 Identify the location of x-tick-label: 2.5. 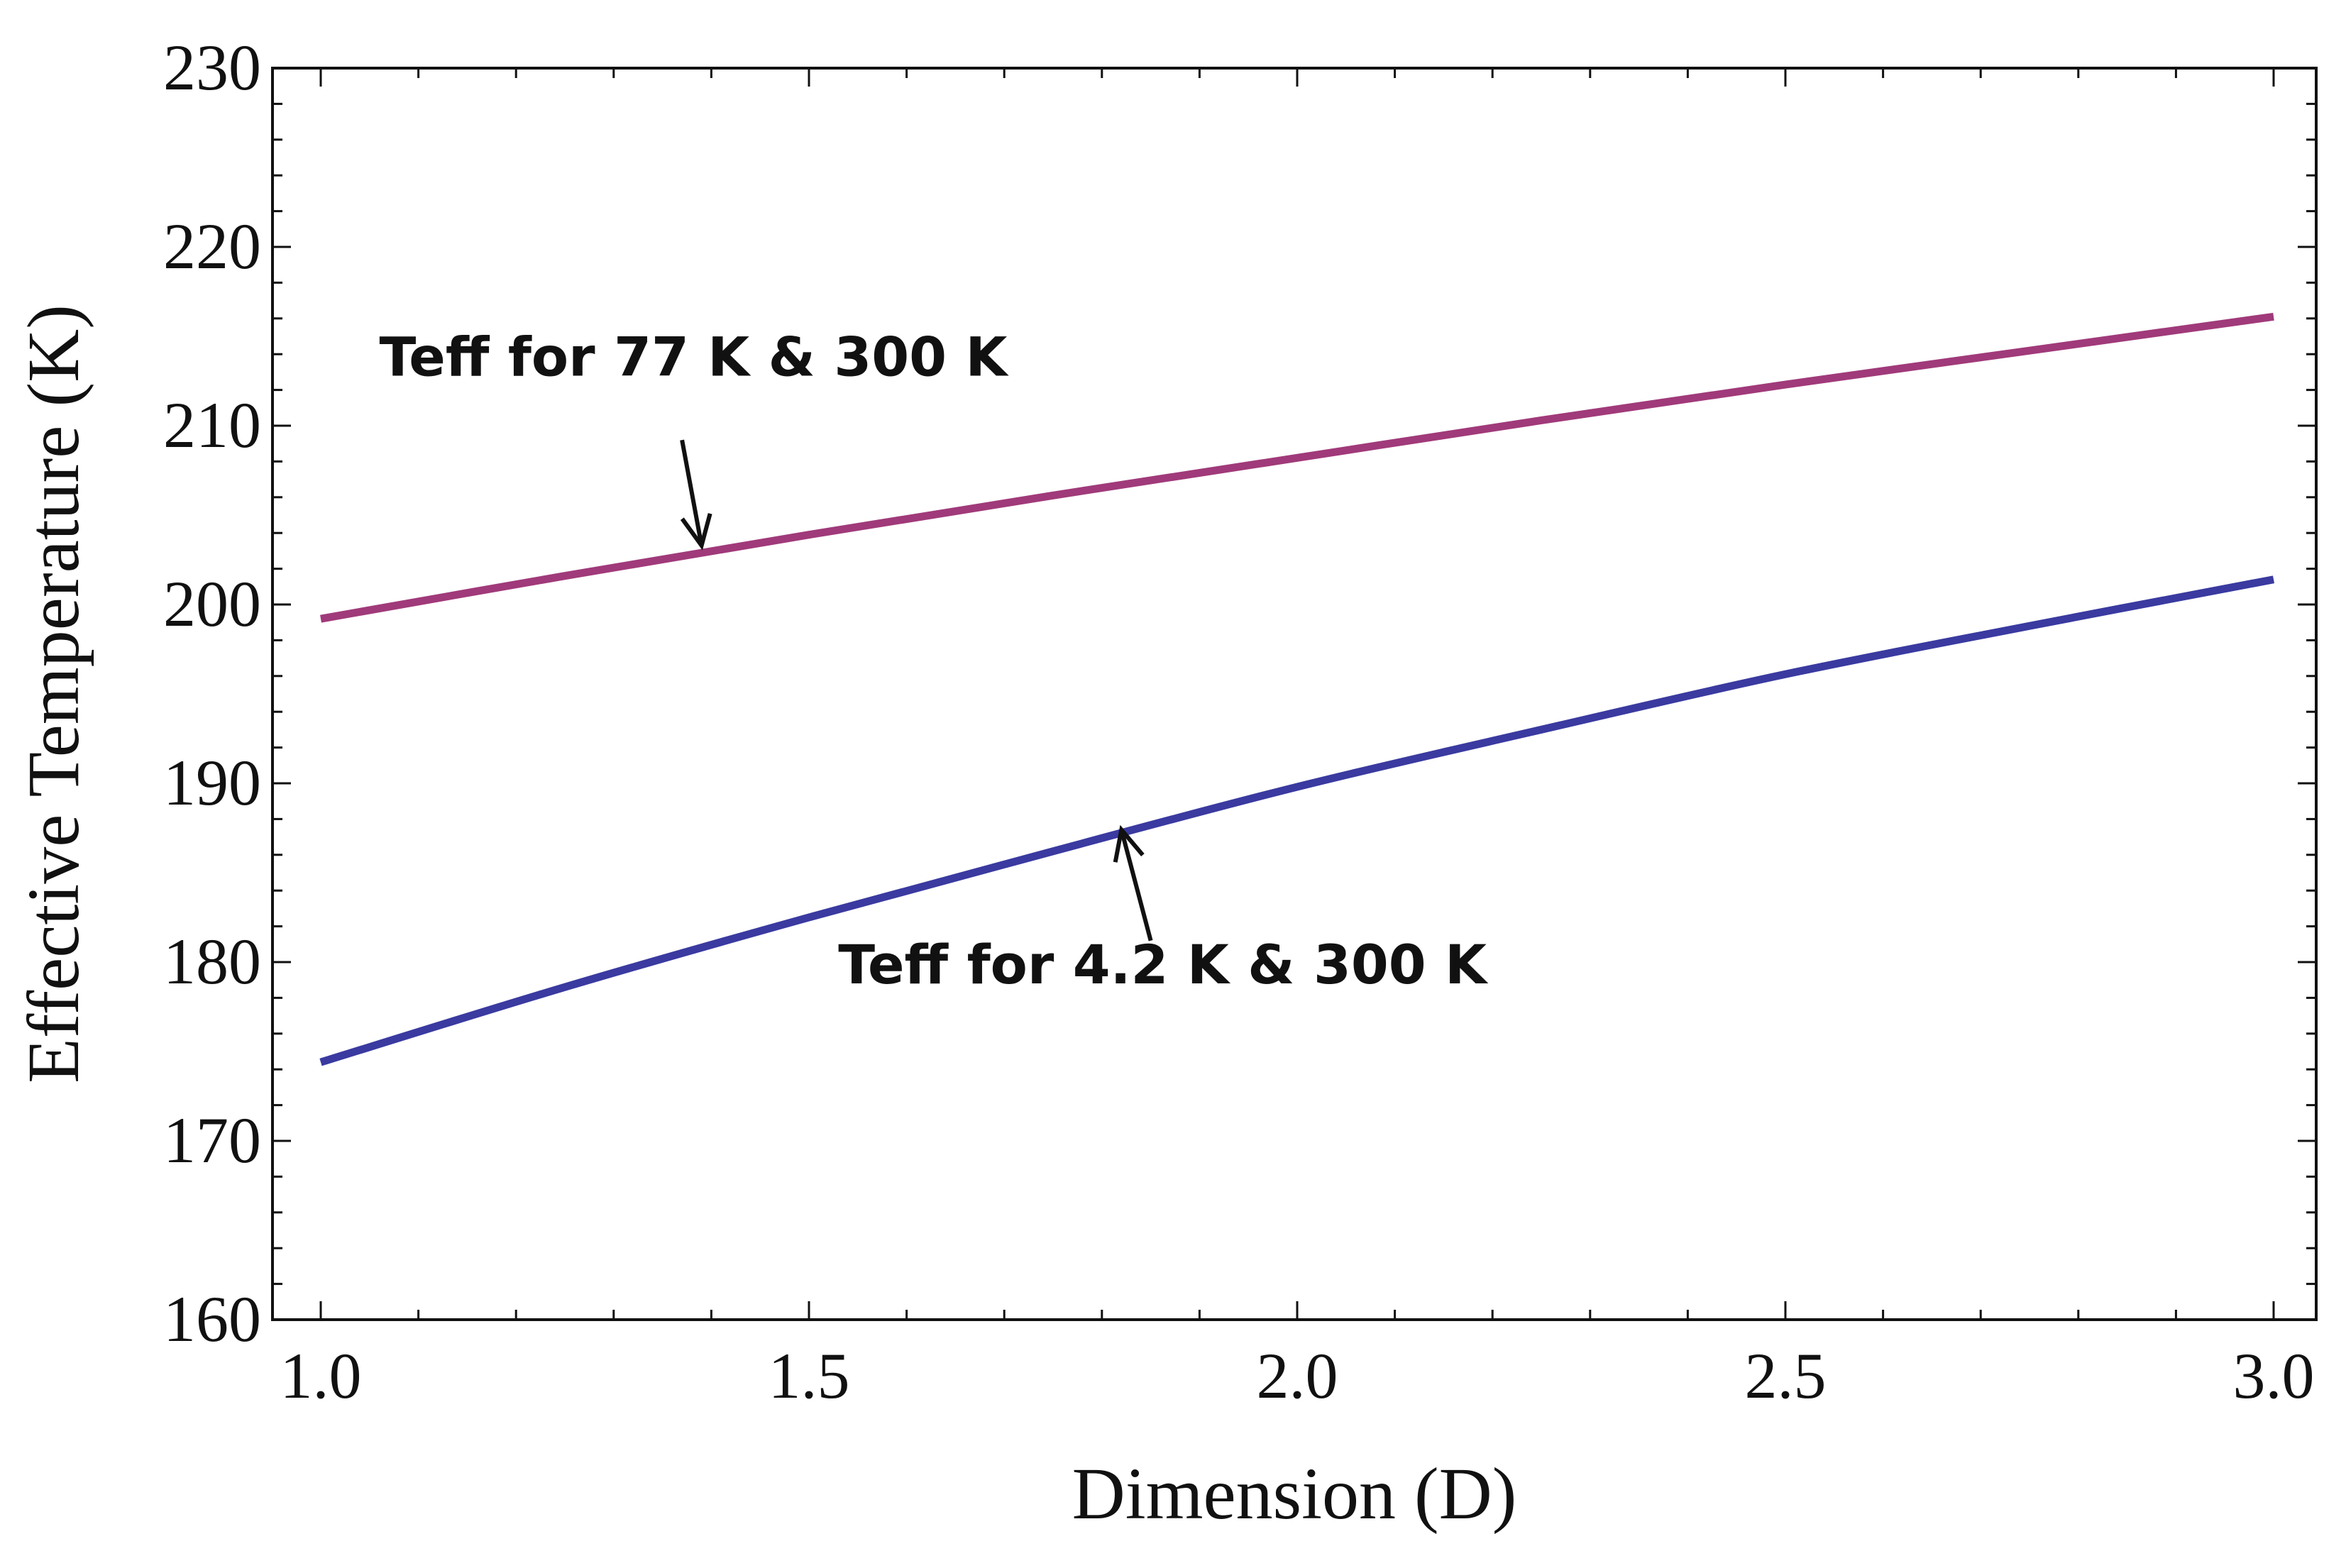
(1786, 1376).